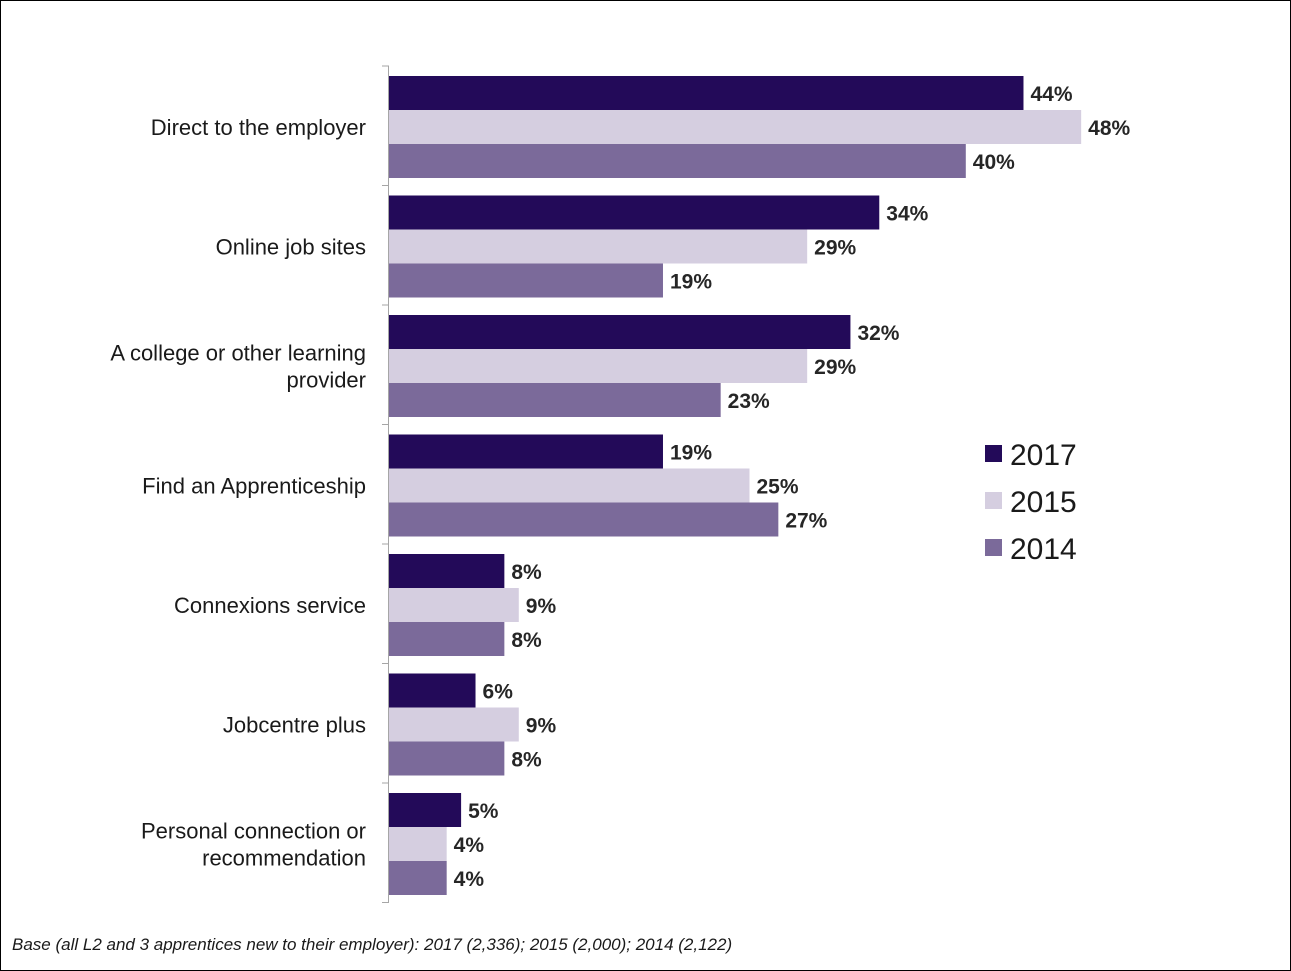 This screenshot has height=971, width=1291. Describe the element at coordinates (291, 247) in the screenshot. I see `category-label: Online job sites` at that location.